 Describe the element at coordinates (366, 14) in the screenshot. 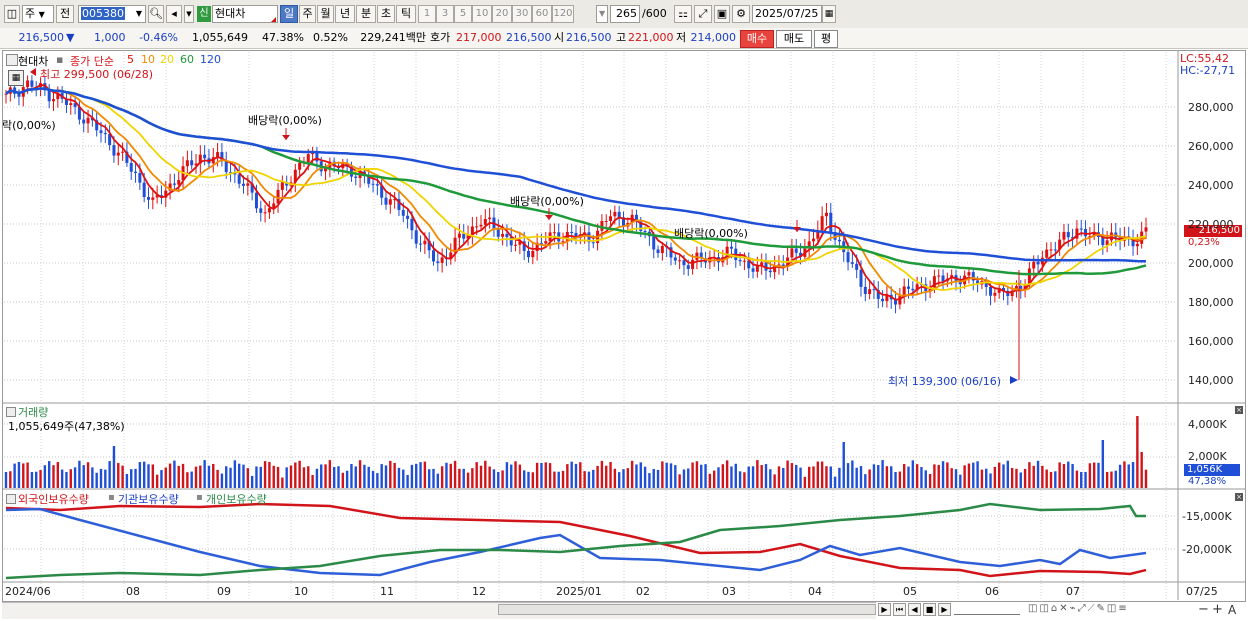

I see `period-button: 분` at that location.